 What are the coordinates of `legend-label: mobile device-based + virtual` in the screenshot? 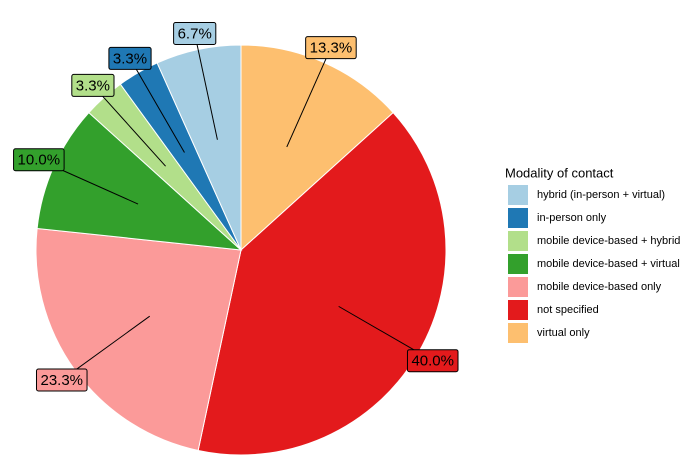 It's located at (608, 264).